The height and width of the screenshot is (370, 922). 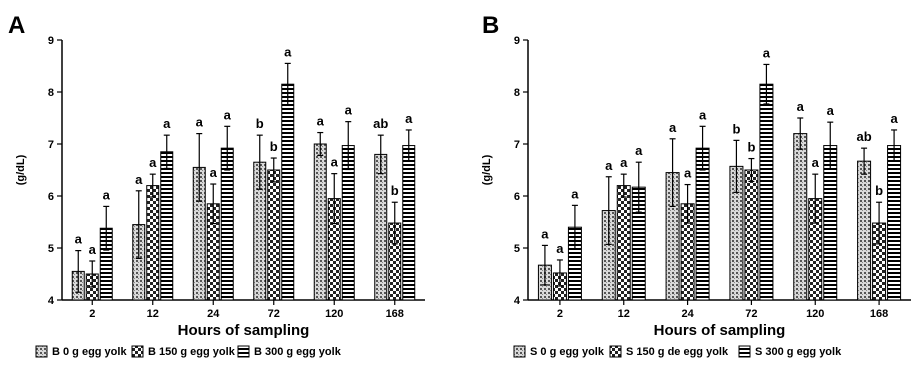 What do you see at coordinates (89, 352) in the screenshot?
I see `legend-entry: B 0 g egg yolk` at bounding box center [89, 352].